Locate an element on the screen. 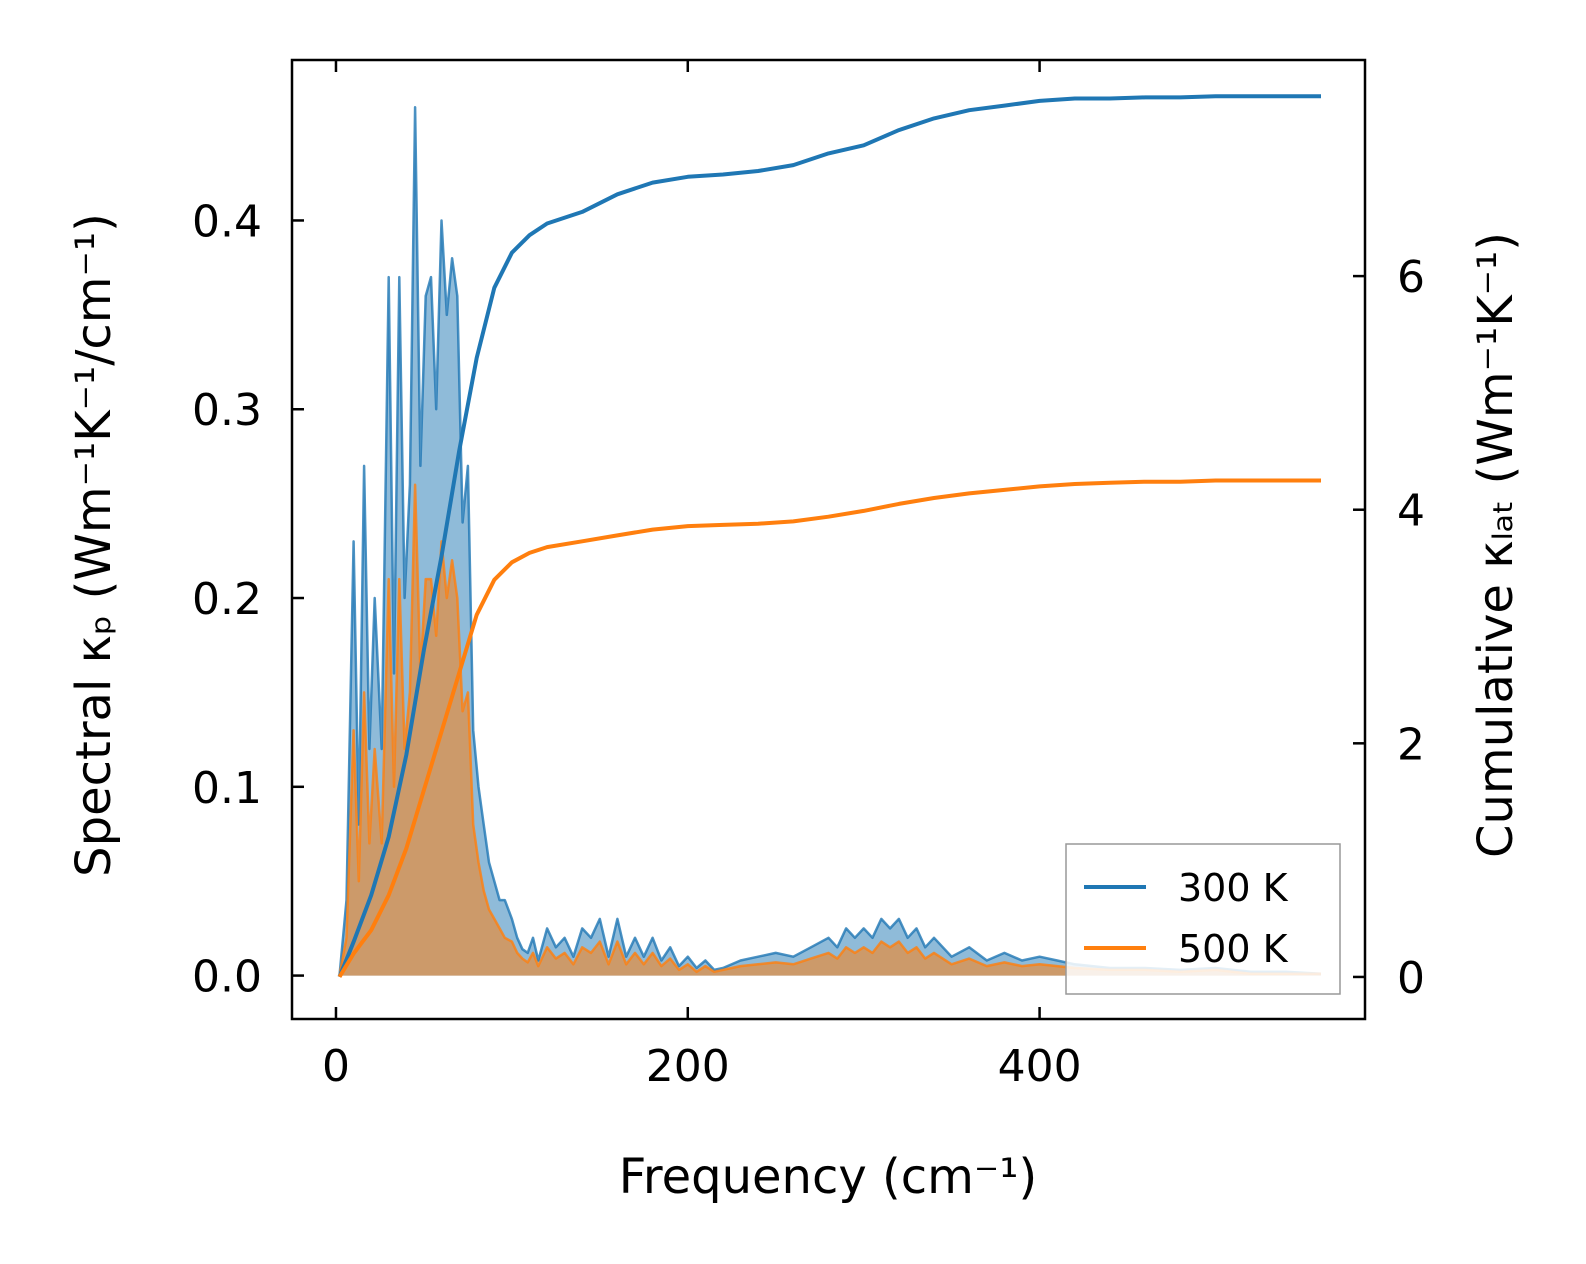 Image resolution: width=1586 pixels, height=1264 pixels. x-axis-title: Frequency (cm⁻¹) is located at coordinates (828, 1177).